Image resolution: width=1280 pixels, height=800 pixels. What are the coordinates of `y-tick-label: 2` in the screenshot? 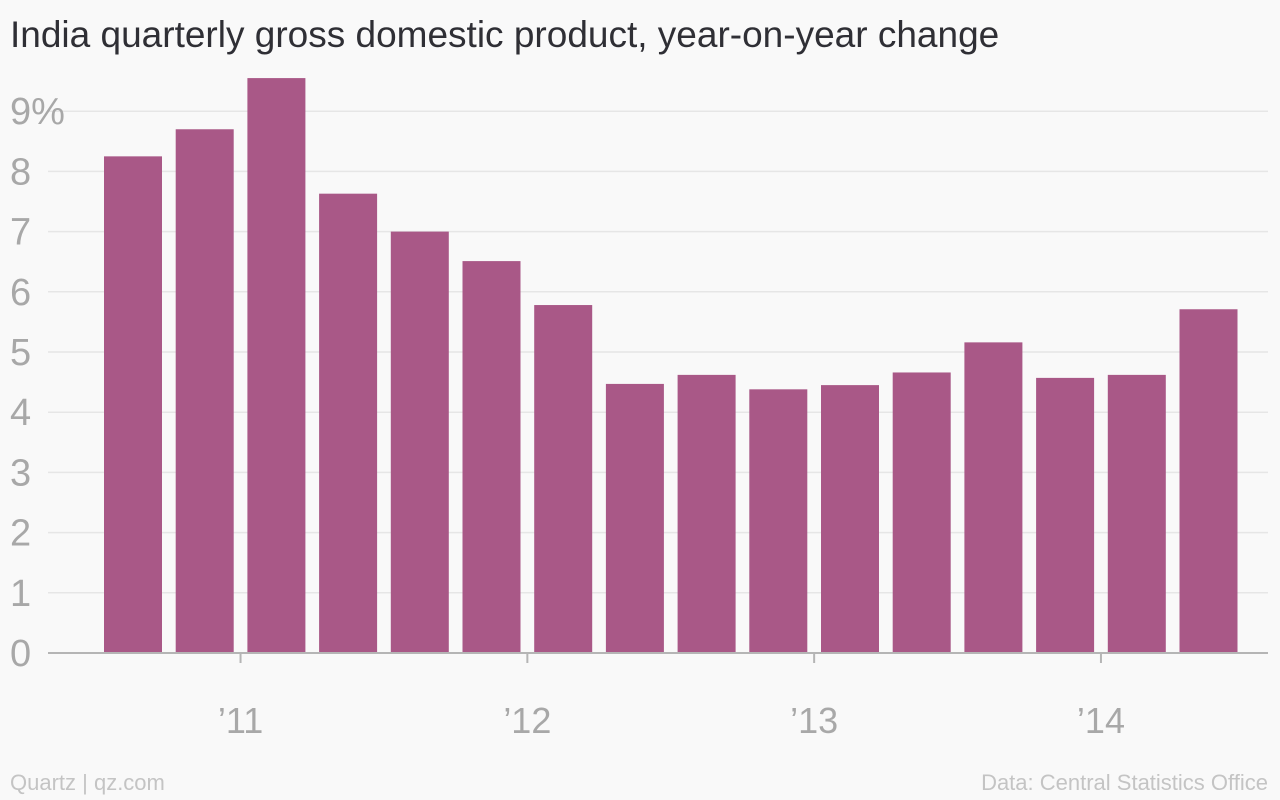 It's located at (20, 534).